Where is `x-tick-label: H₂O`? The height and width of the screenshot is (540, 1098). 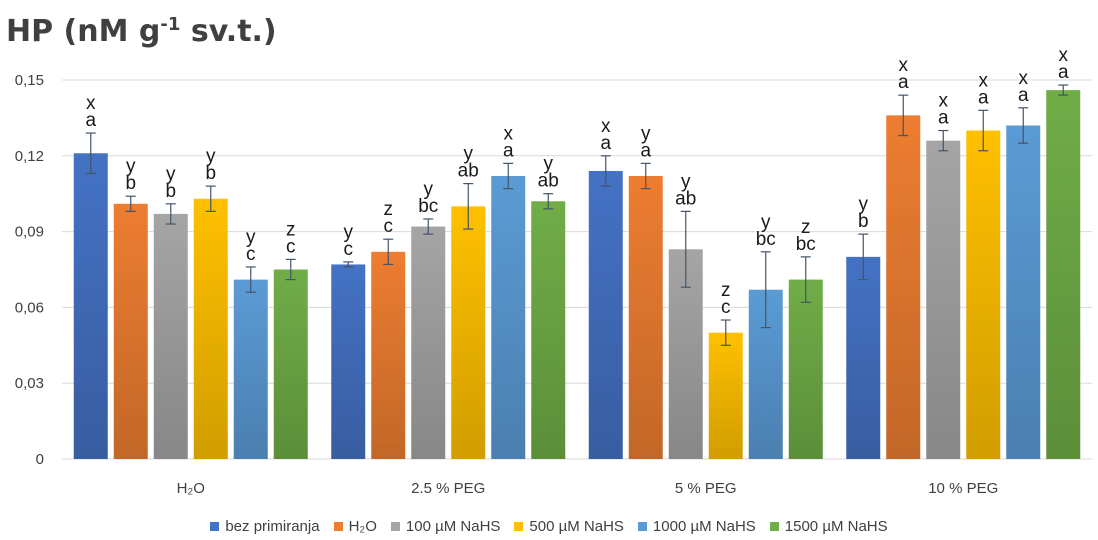 x-tick-label: H₂O is located at coordinates (191, 488).